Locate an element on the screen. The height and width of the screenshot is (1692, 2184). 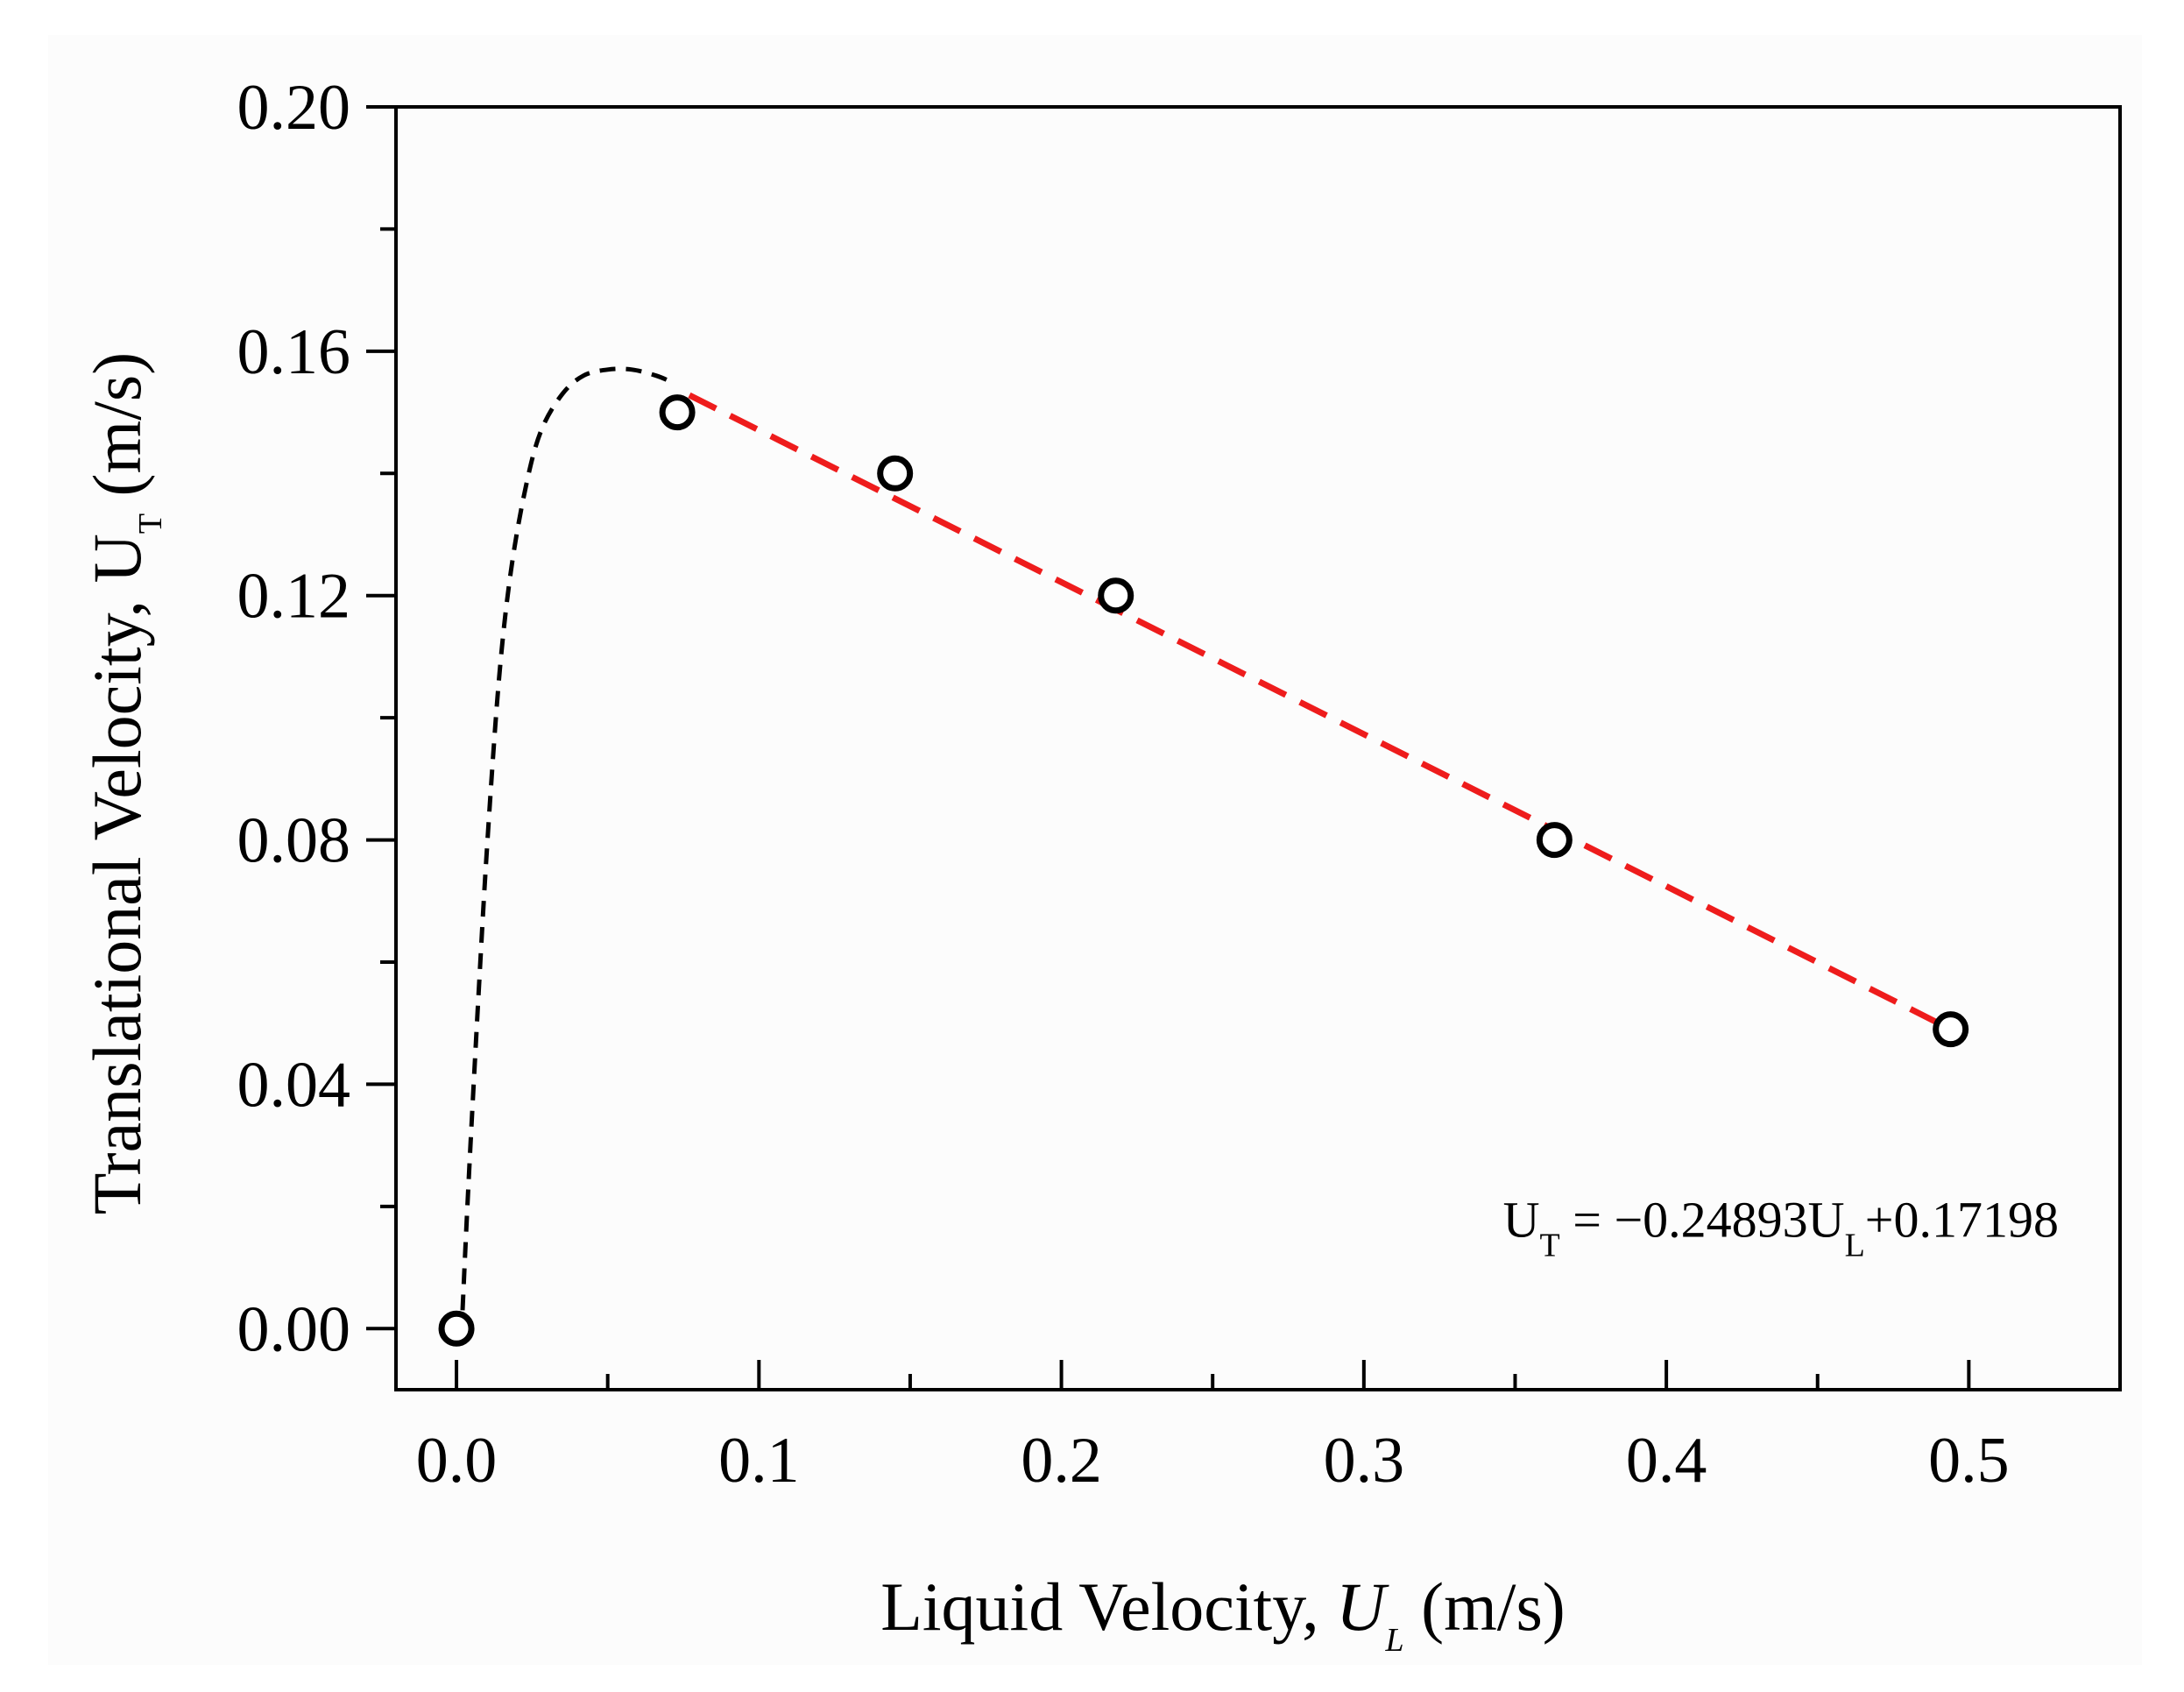
y-tick-label: 0.20 is located at coordinates (294, 108).